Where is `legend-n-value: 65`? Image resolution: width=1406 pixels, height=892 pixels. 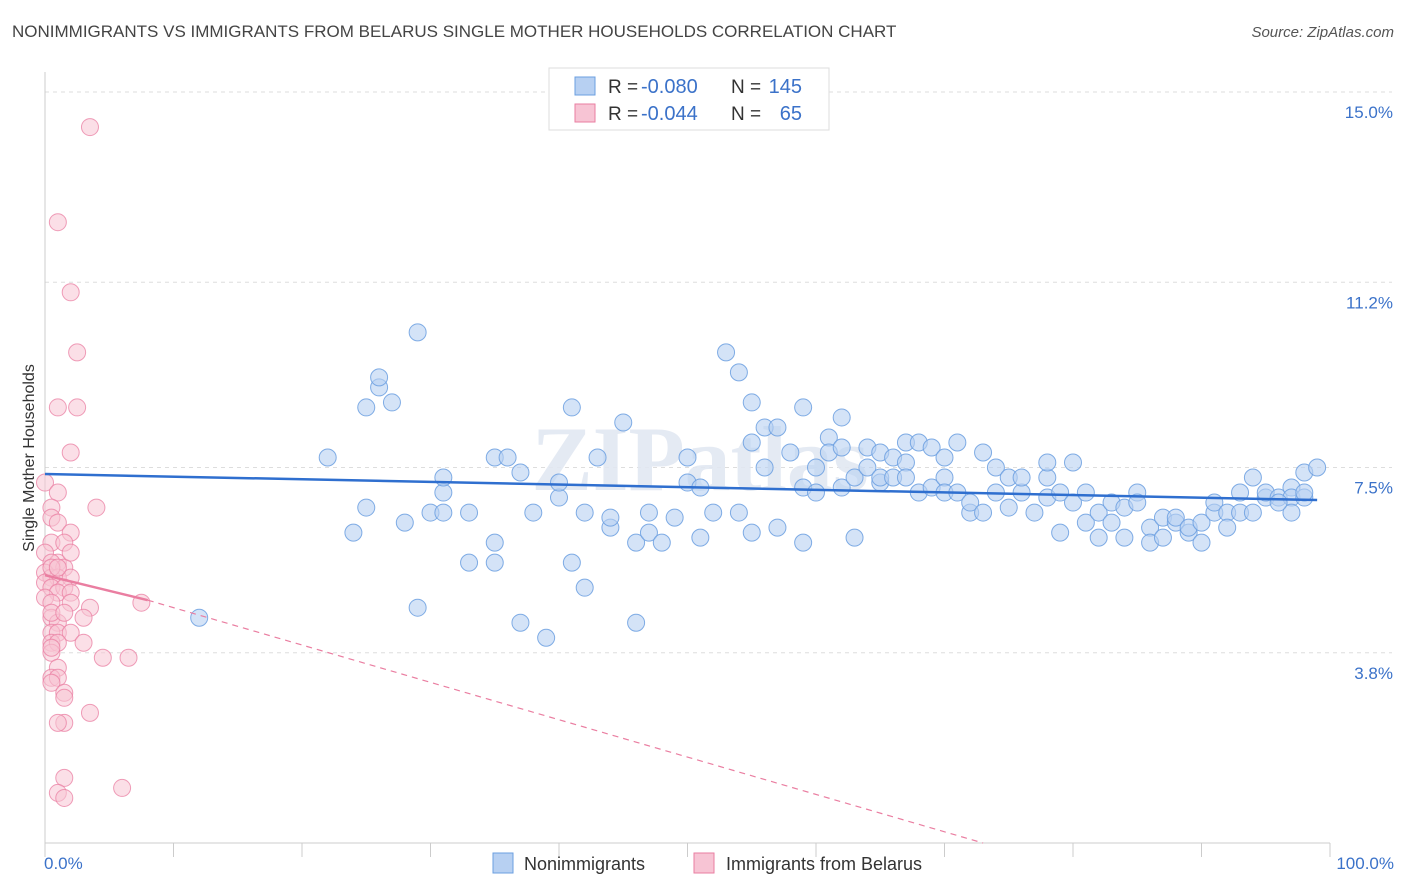
legend-n-value: 65 is located at coordinates (791, 114).